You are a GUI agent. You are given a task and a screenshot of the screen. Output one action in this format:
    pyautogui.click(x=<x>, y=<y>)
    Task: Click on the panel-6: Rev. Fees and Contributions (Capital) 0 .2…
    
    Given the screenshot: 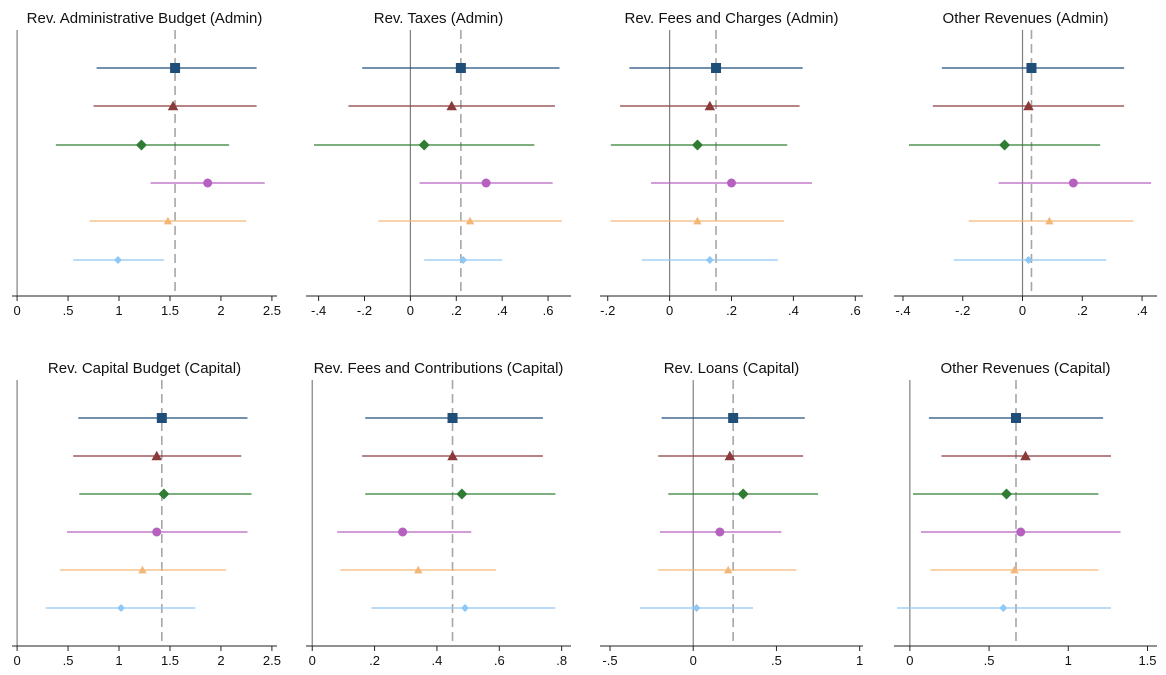 What is the action you would take?
    pyautogui.click(x=438, y=514)
    